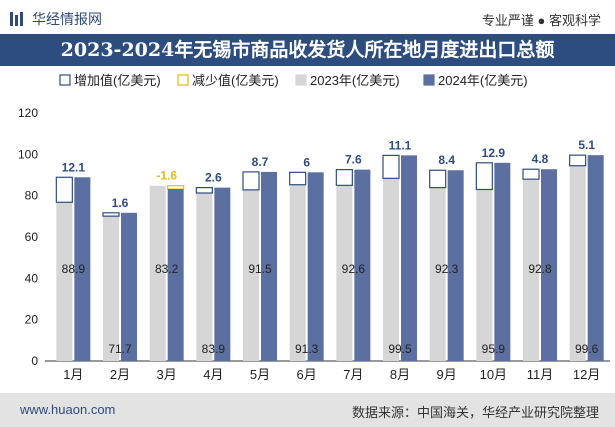 The image size is (615, 427). What do you see at coordinates (32, 320) in the screenshot?
I see `y-tick-label: 20` at bounding box center [32, 320].